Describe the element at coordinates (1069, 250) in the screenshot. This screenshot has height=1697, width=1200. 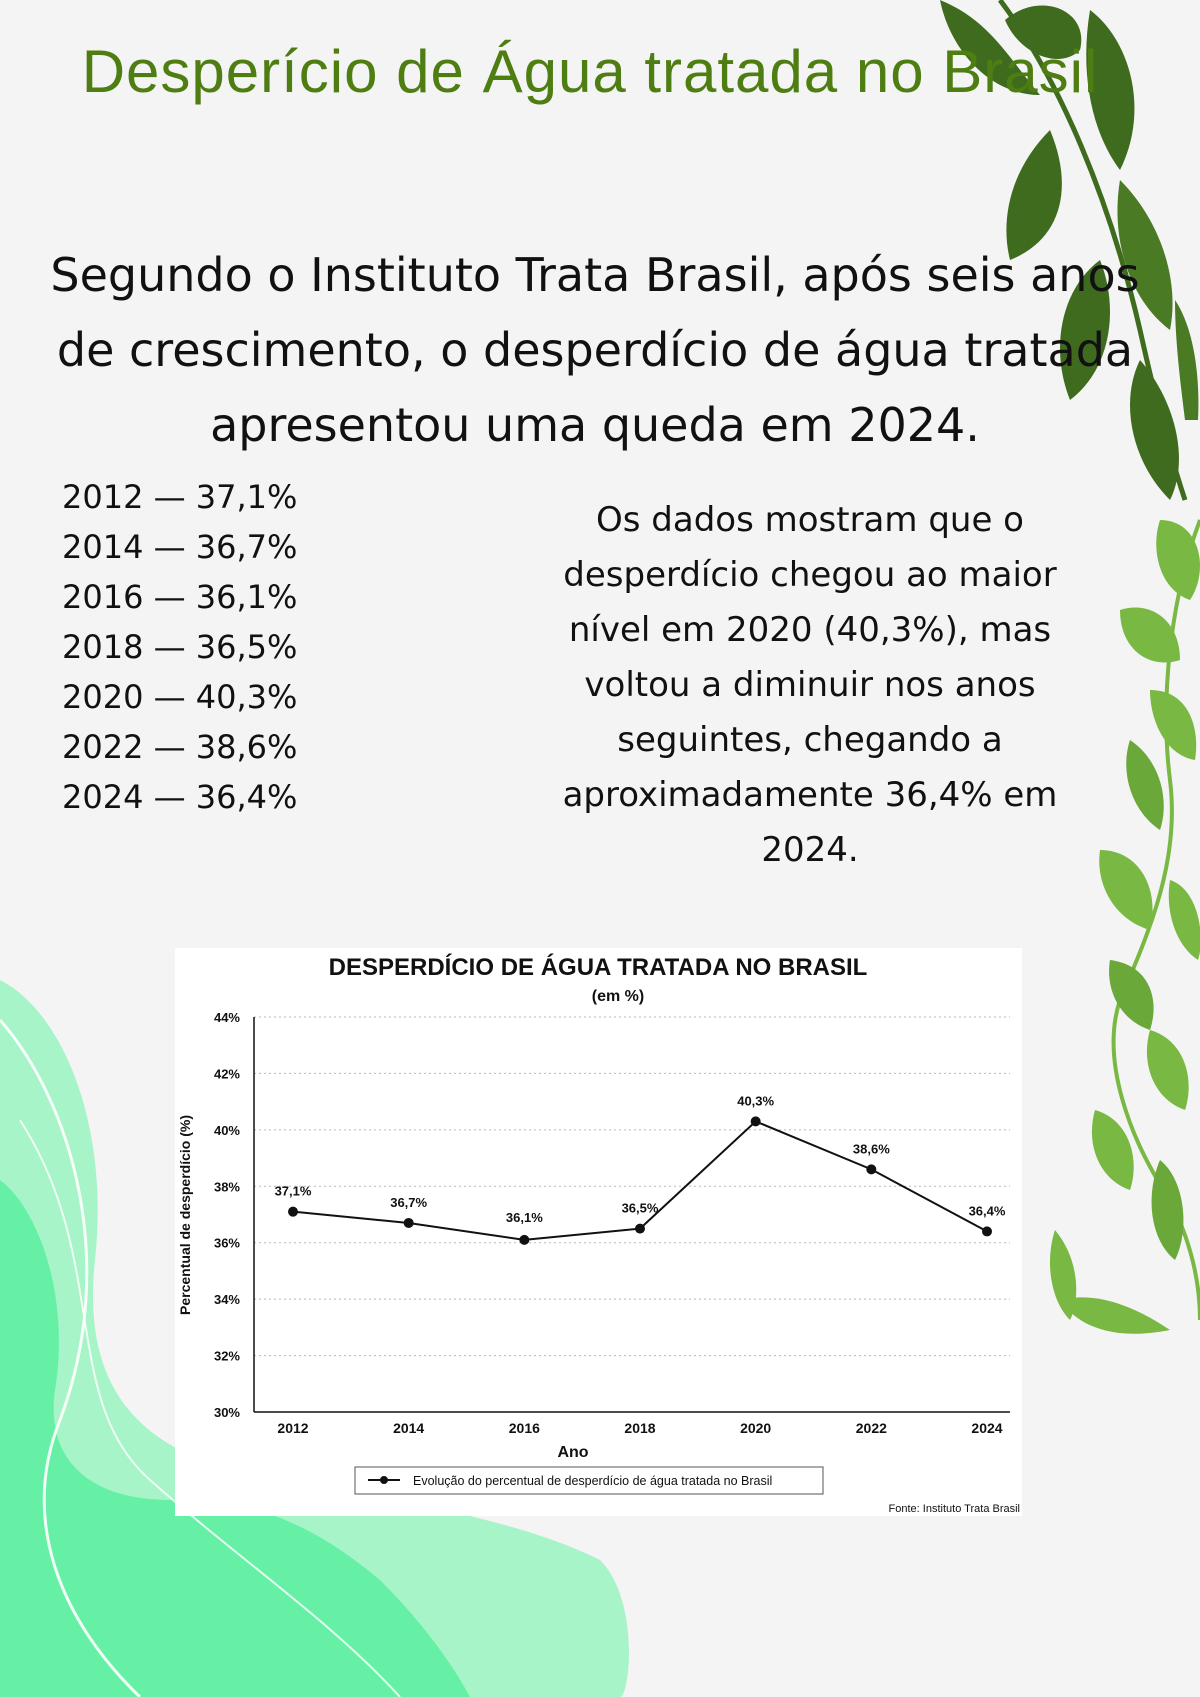
I see `dark-leaves` at that location.